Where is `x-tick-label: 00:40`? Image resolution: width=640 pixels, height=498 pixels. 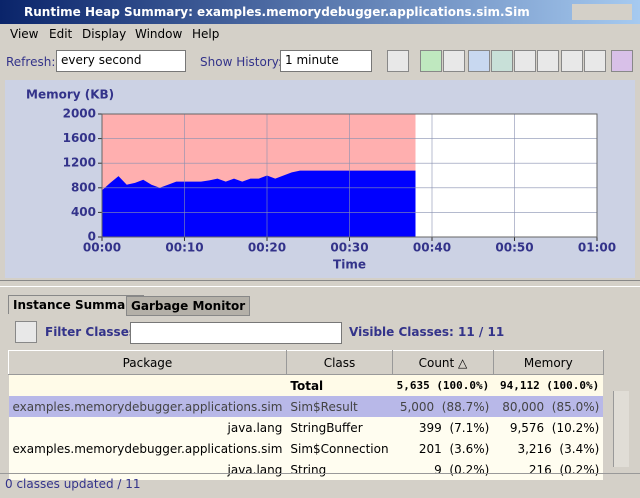
x-tick-label: 00:40 is located at coordinates (432, 248).